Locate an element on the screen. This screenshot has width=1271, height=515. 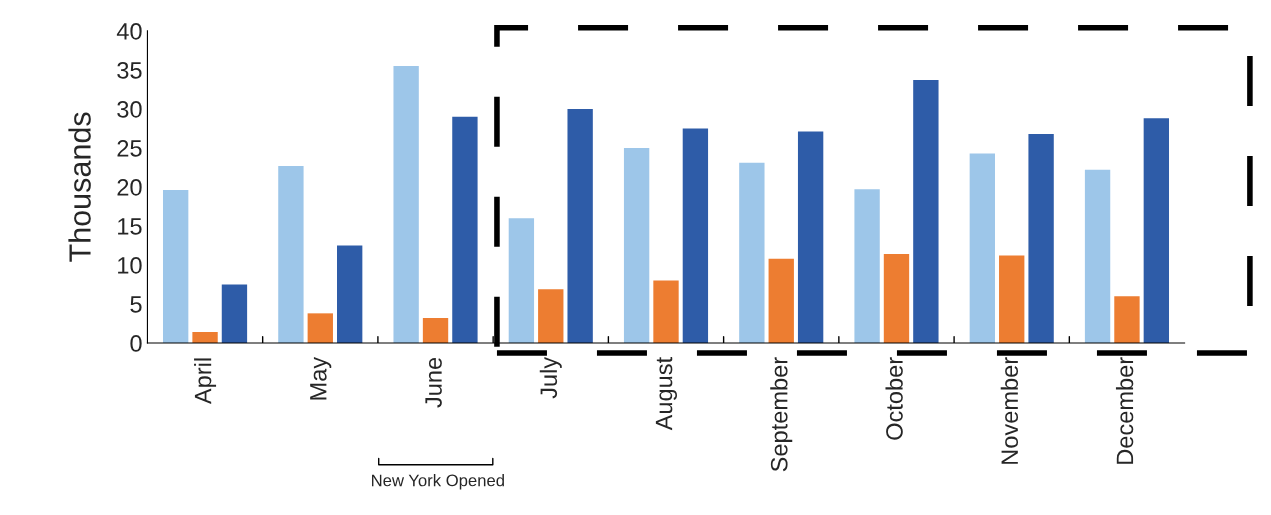
x-tick-label: April is located at coordinates (205, 381).